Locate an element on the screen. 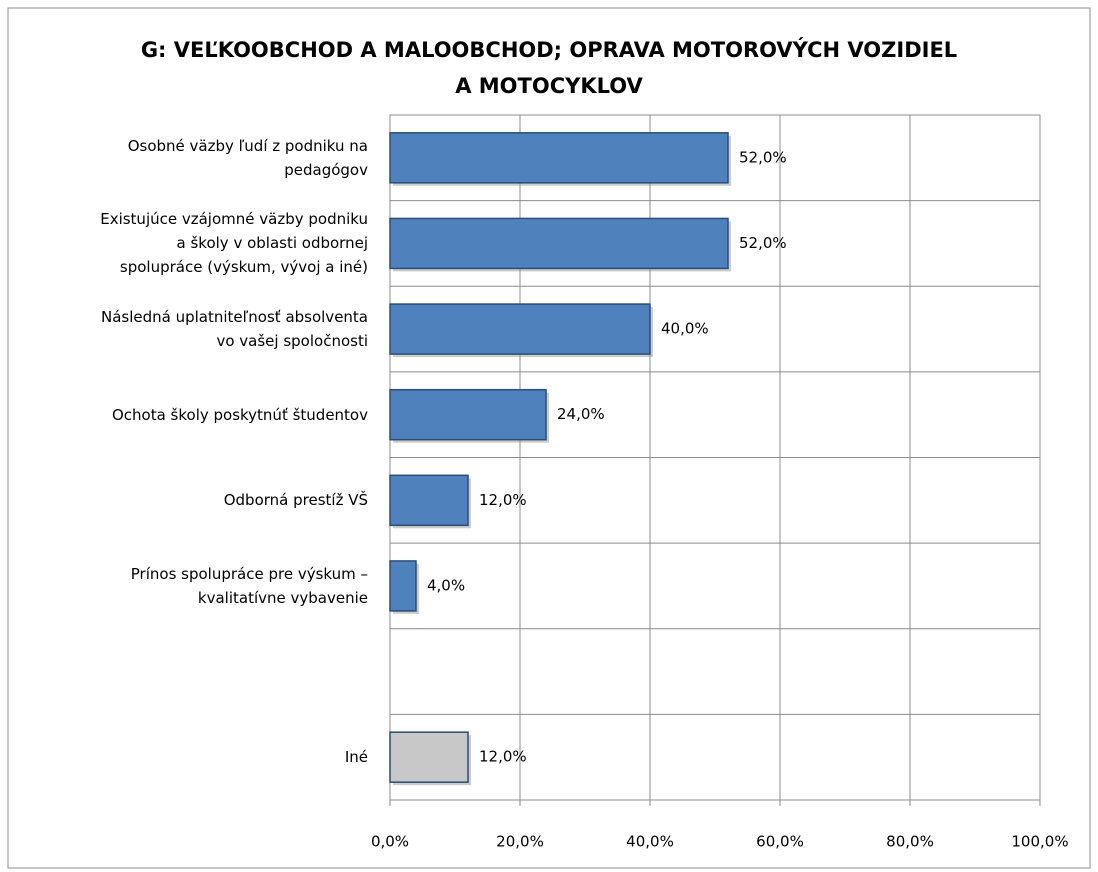 The image size is (1098, 872). x-tick-label: 40,0% is located at coordinates (650, 842).